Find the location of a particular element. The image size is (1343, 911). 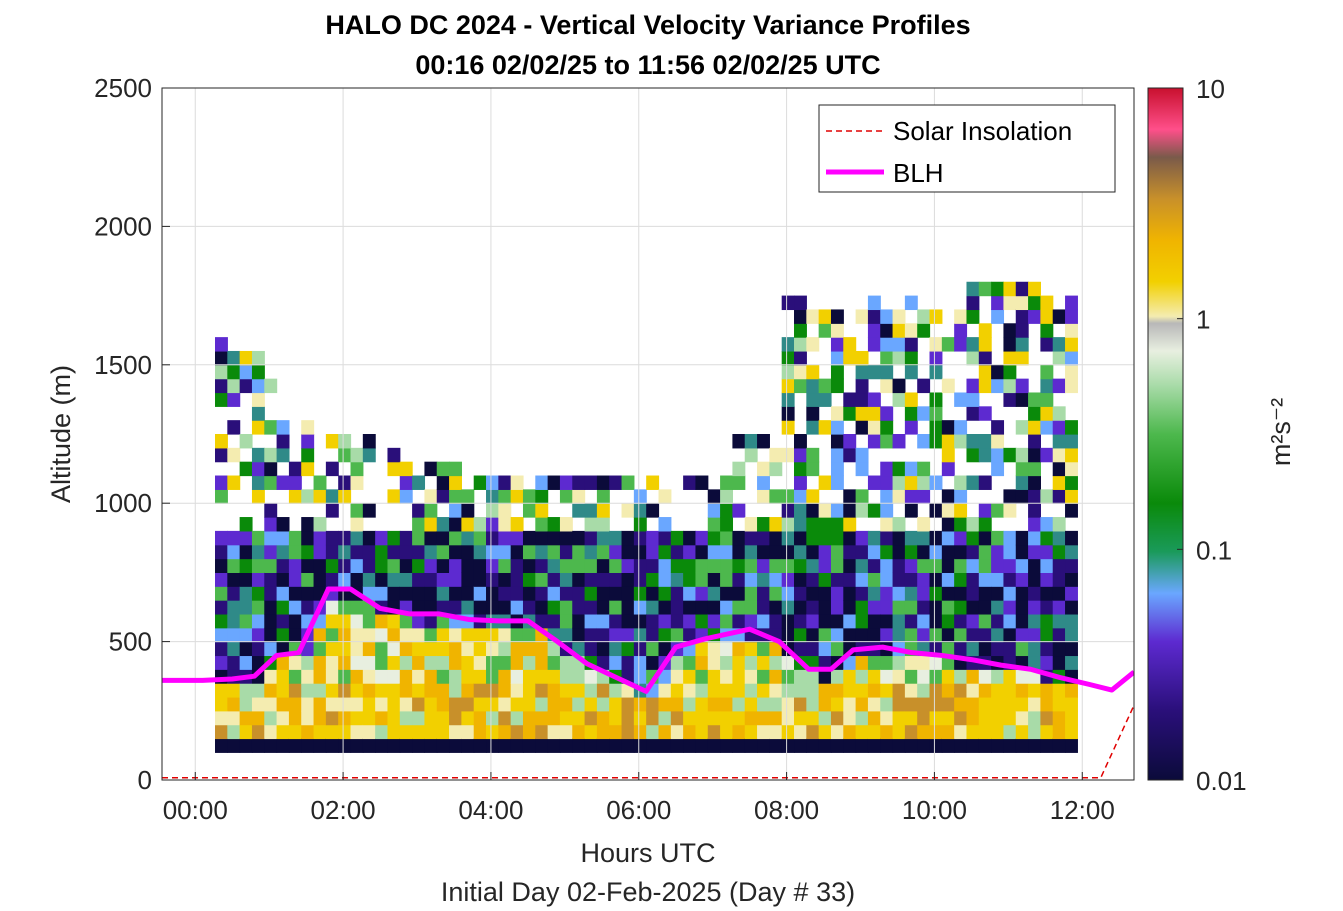

colorbar-tick-label: 10 is located at coordinates (1210, 89).